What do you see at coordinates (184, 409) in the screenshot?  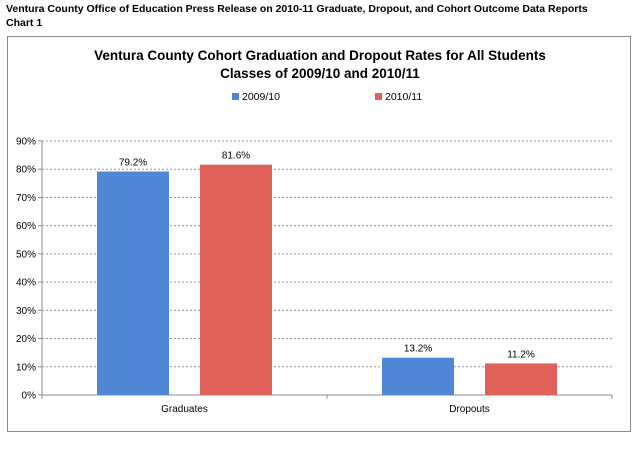 I see `x-category-label: Graduates` at bounding box center [184, 409].